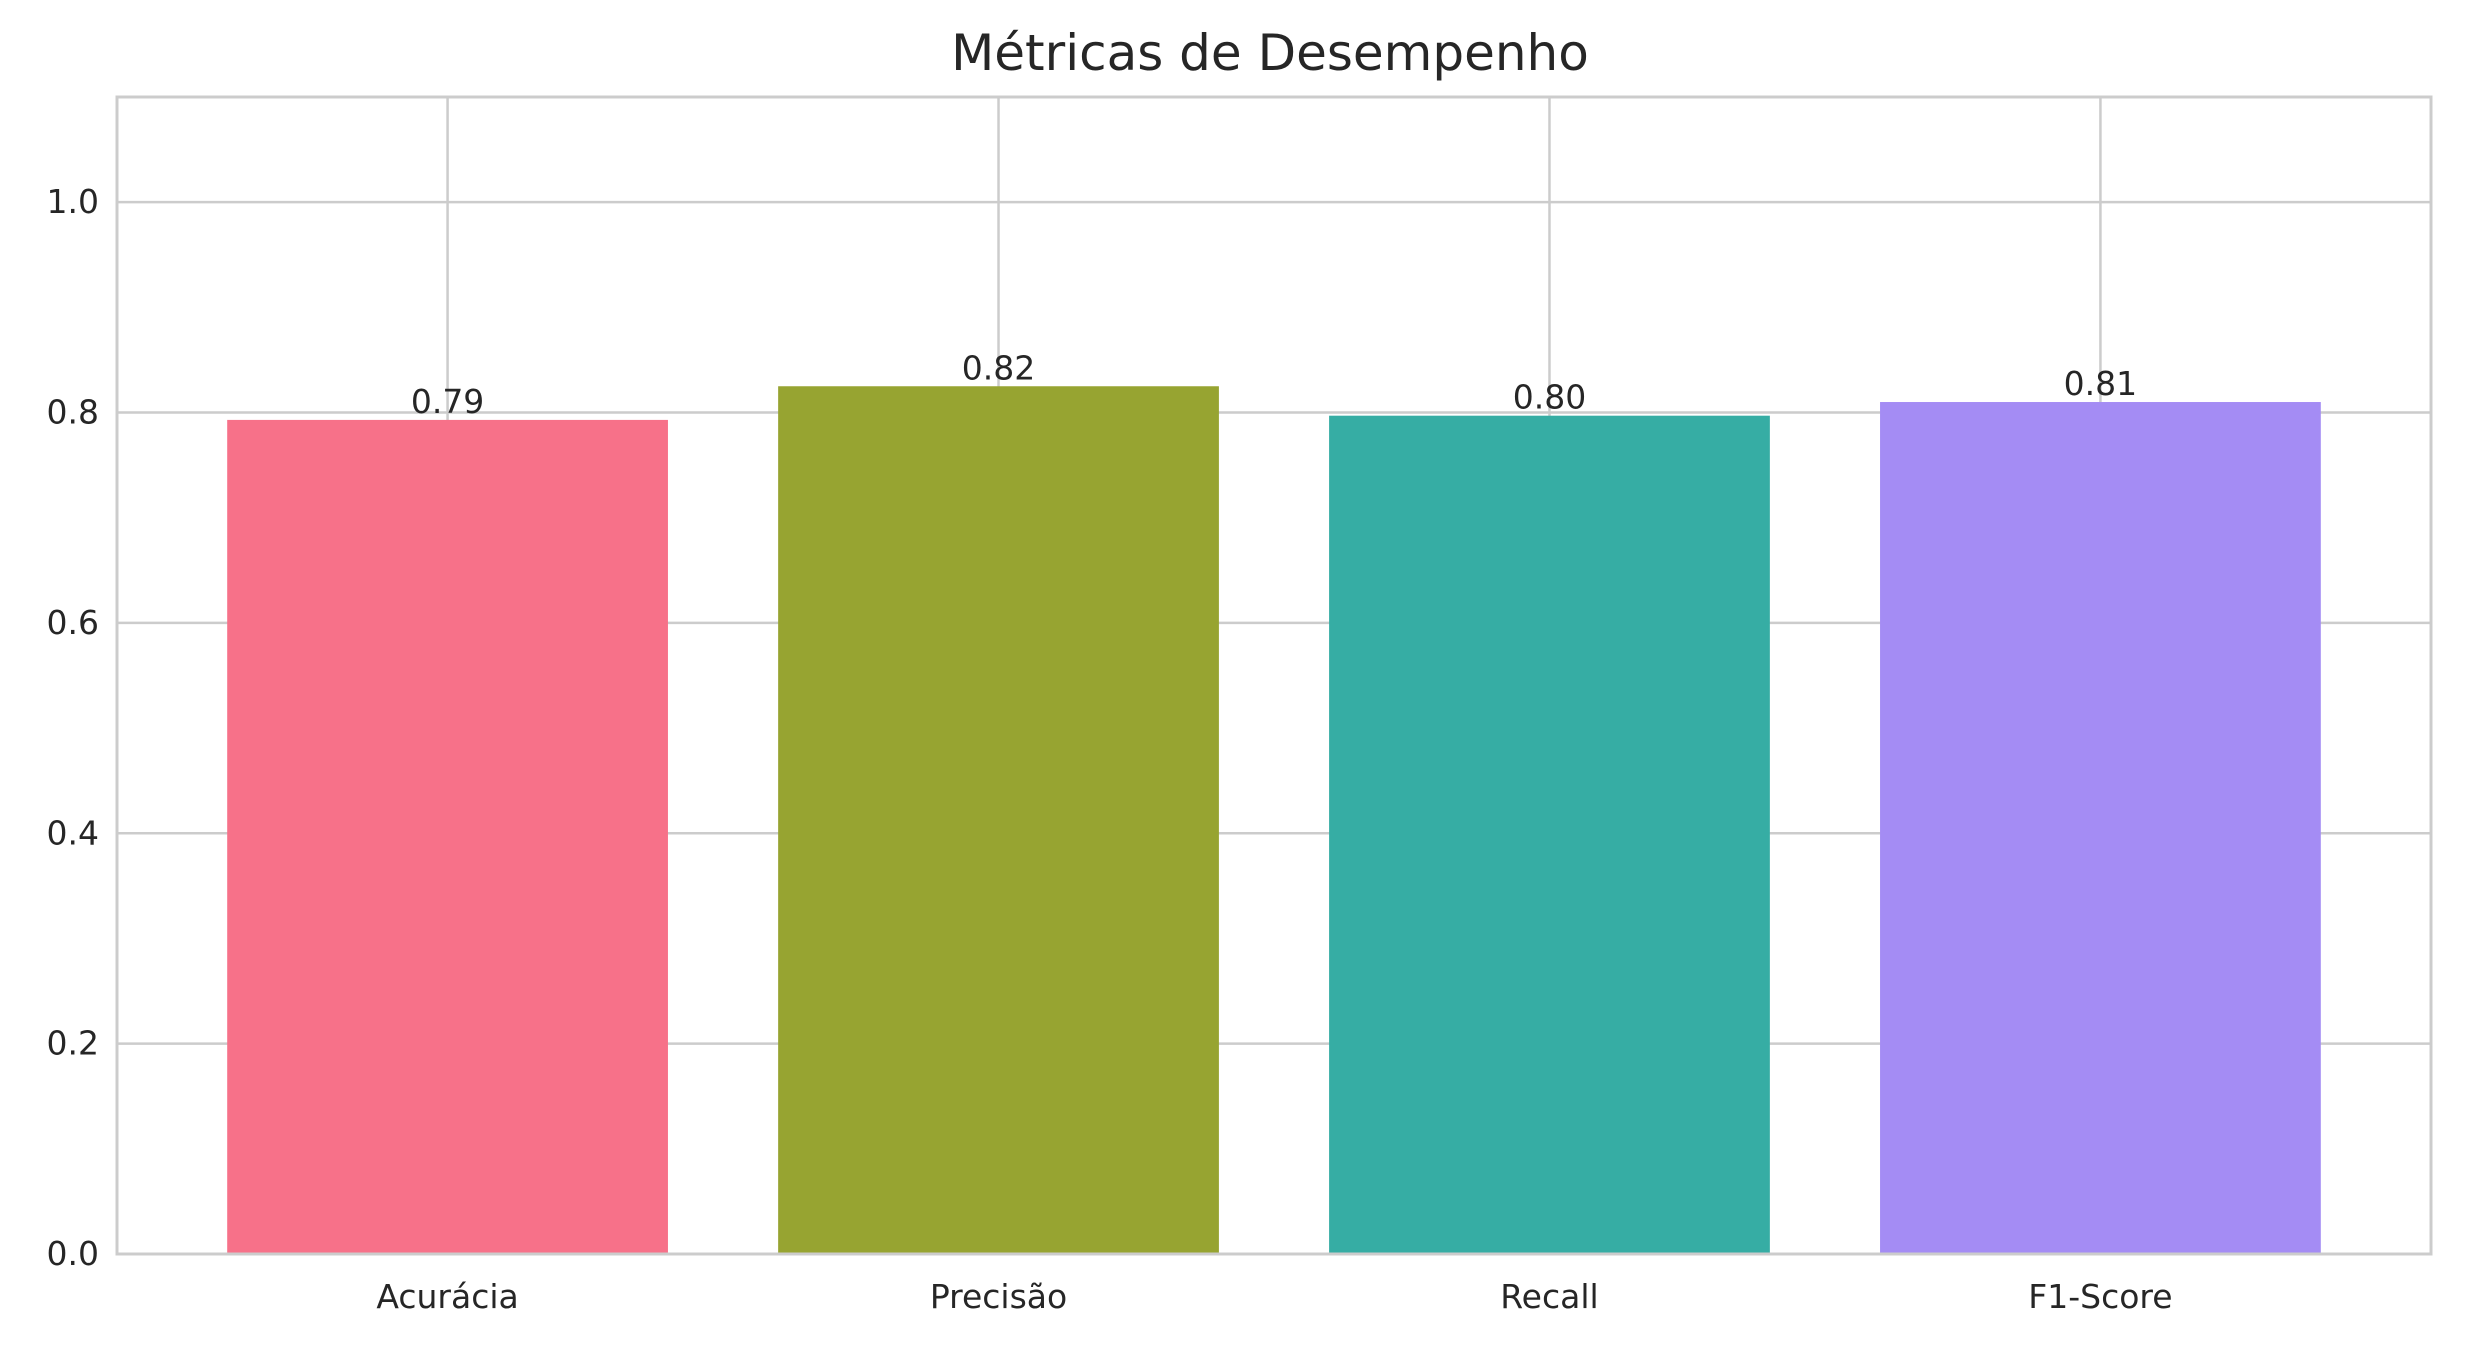 Image resolution: width=2472 pixels, height=1350 pixels. What do you see at coordinates (1549, 1296) in the screenshot?
I see `x-tick-label: Recall` at bounding box center [1549, 1296].